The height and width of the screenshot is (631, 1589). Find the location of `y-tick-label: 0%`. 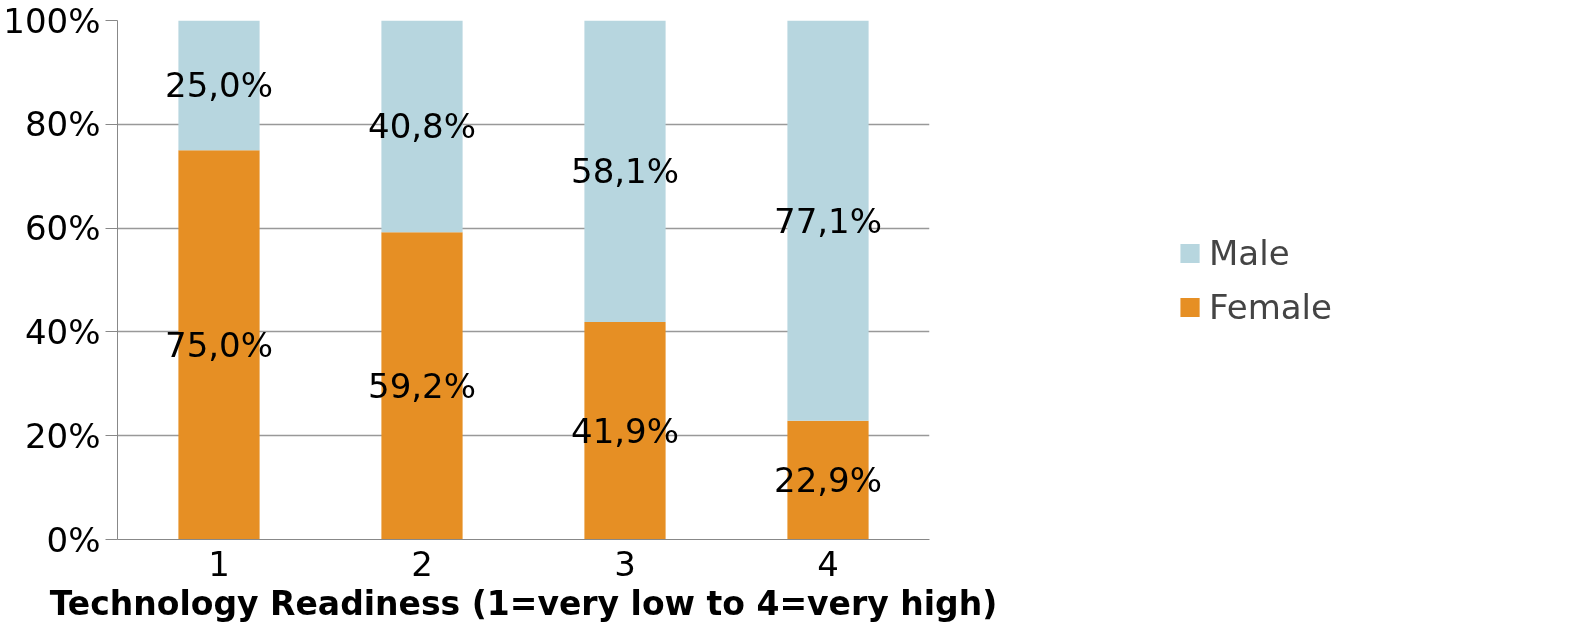

y-tick-label: 0% is located at coordinates (73, 539).